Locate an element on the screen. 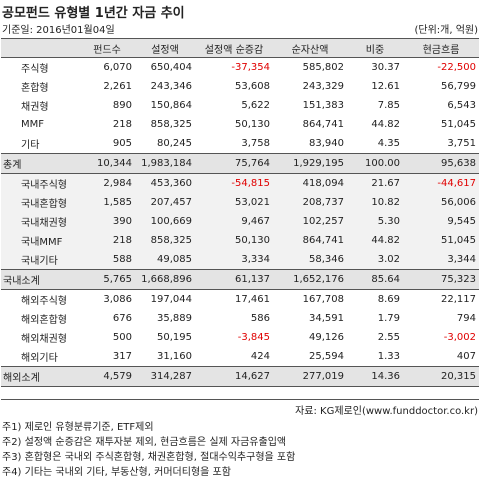 This screenshot has width=481, height=482. setup-cell: 35,889 is located at coordinates (165, 318).